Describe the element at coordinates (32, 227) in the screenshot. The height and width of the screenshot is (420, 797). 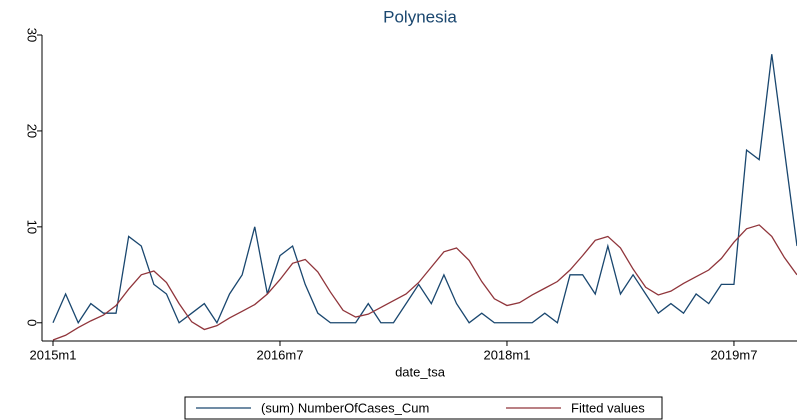
I see `y-tick-label: 10` at that location.